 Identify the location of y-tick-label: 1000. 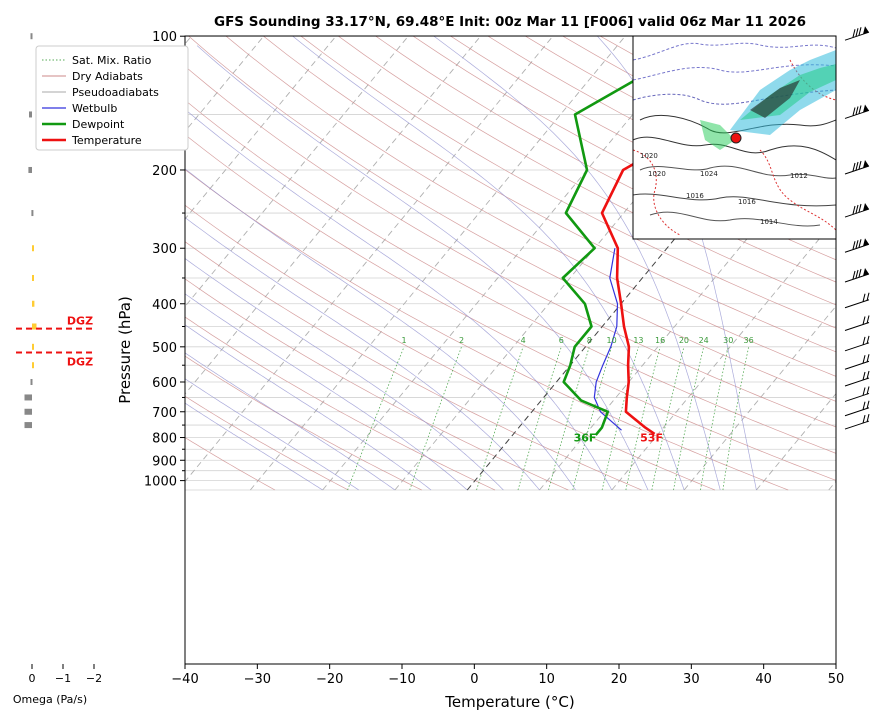
(160, 482).